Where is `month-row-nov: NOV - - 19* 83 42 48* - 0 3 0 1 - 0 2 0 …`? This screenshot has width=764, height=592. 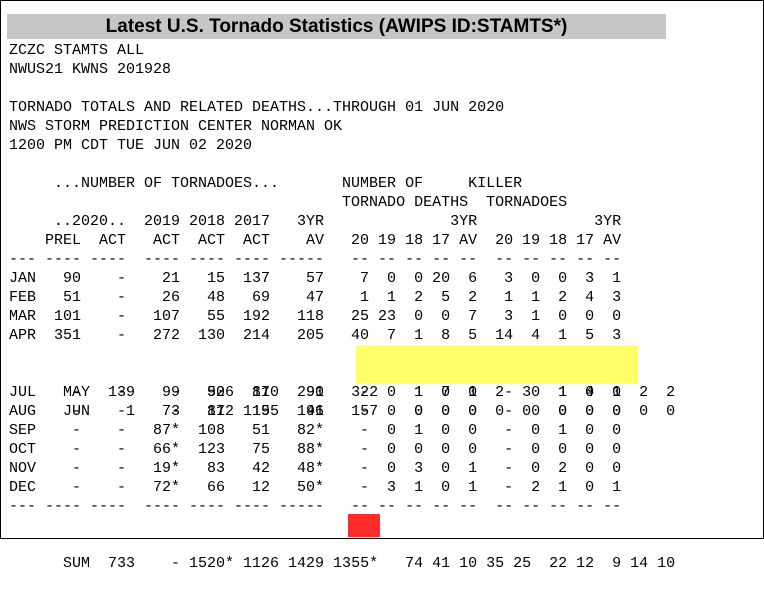
month-row-nov: NOV - - 19* 83 42 48* - 0 3 0 1 - 0 2 0 … is located at coordinates (315, 468).